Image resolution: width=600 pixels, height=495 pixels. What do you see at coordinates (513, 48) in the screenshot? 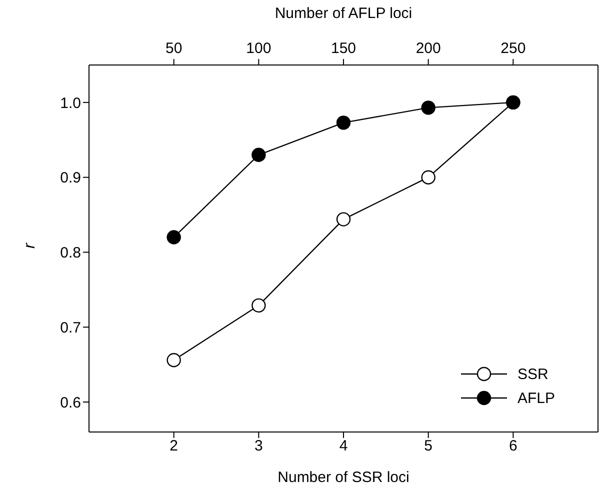
I see `x2-tick-label: 250` at bounding box center [513, 48].